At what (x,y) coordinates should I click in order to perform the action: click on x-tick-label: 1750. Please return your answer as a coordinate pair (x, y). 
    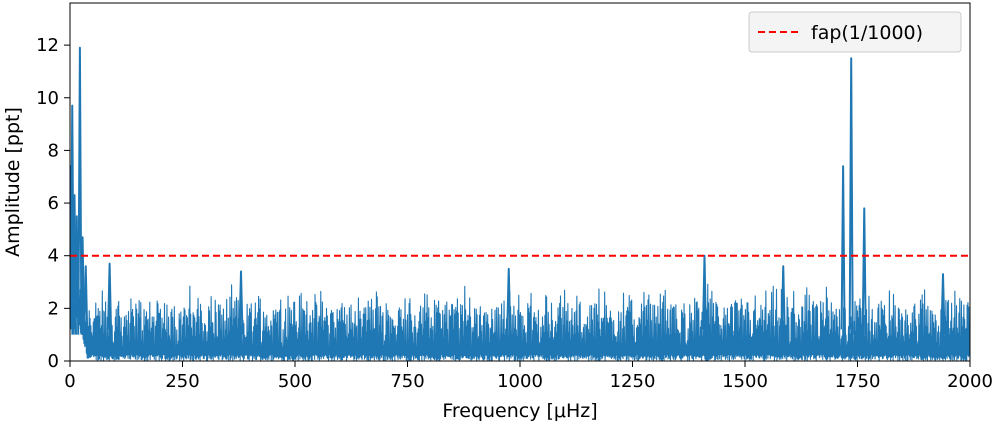
    Looking at the image, I should click on (858, 381).